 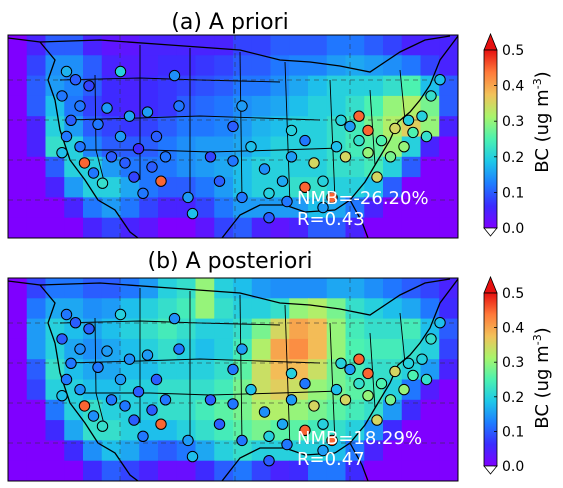 I want to click on colorbar-tick-label: 0.2, so click(x=513, y=398).